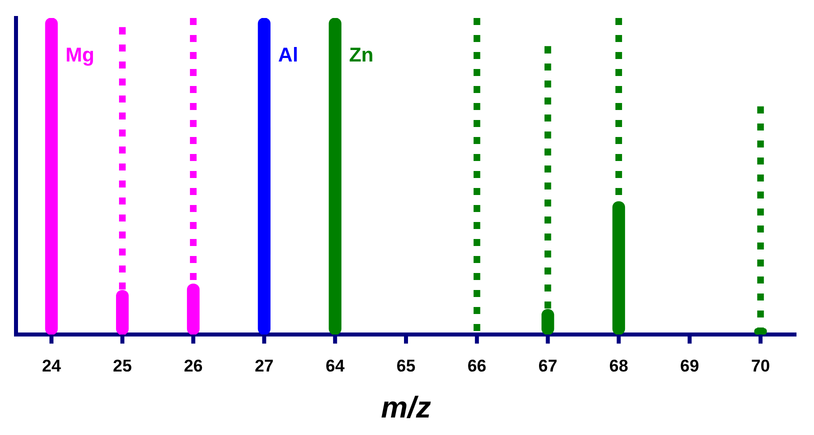  I want to click on x-tick-label: 24, so click(52, 366).